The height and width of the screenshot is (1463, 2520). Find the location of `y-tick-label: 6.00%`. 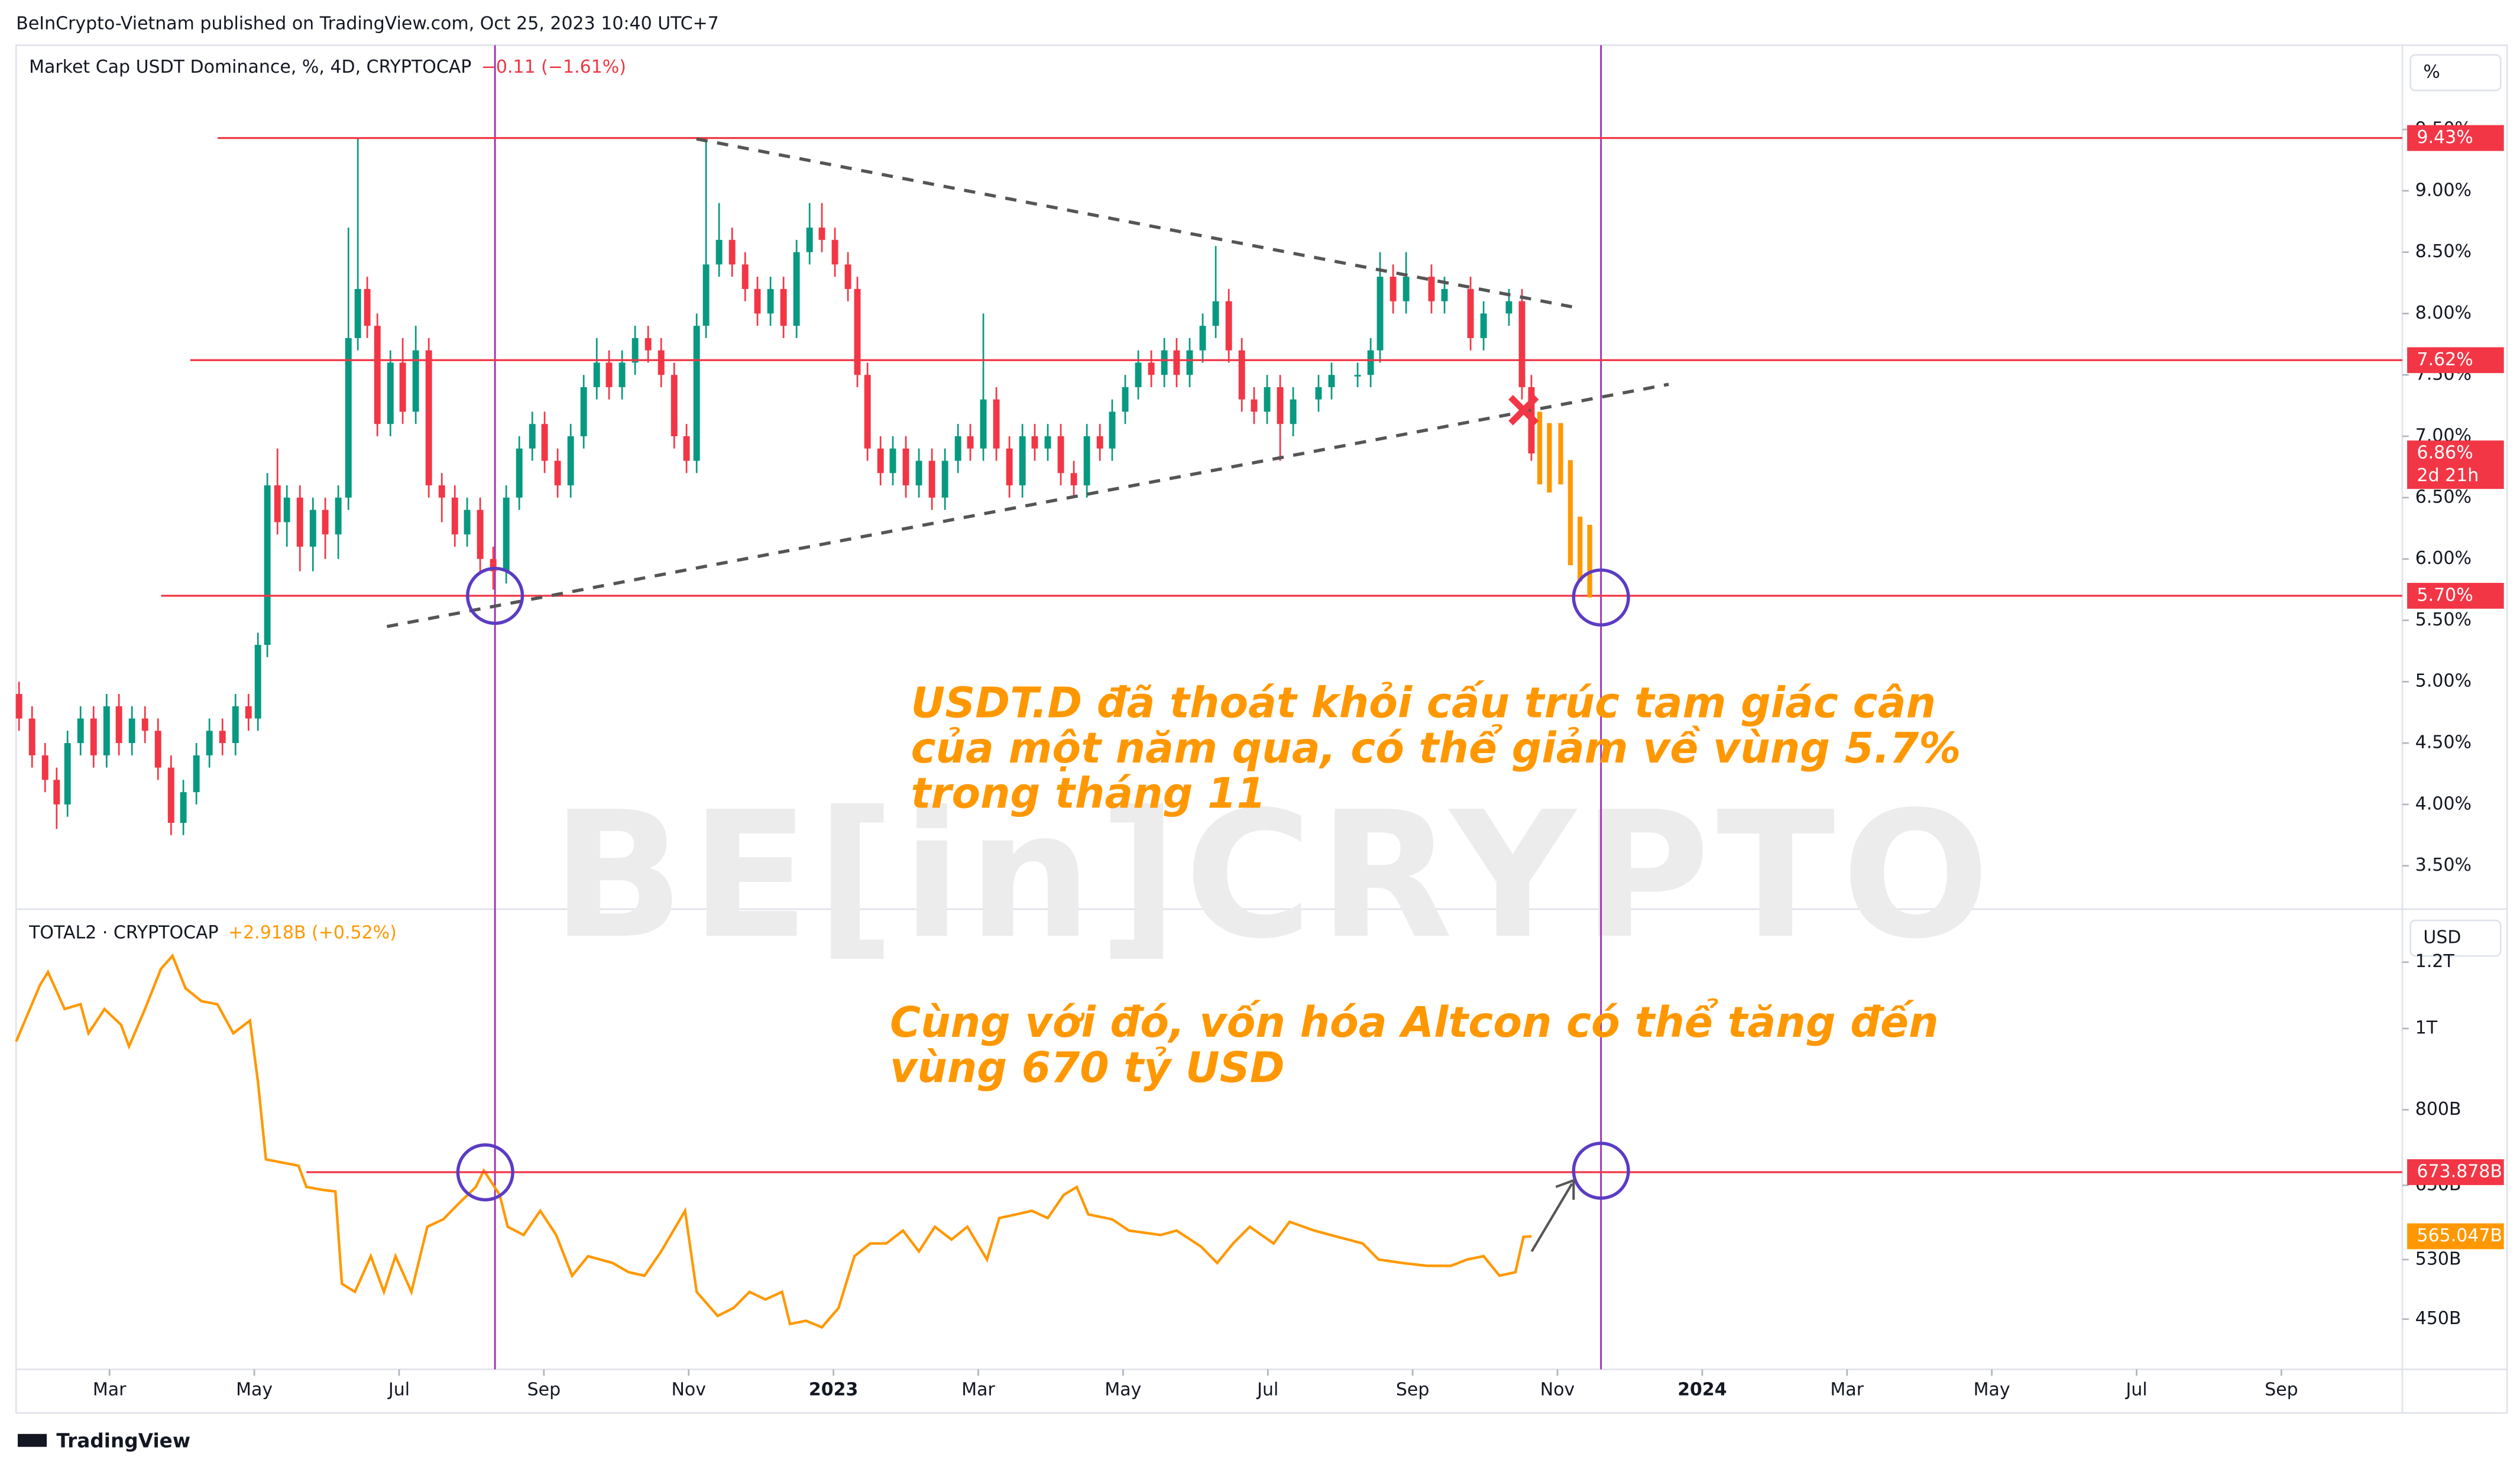

y-tick-label: 6.00% is located at coordinates (2443, 558).